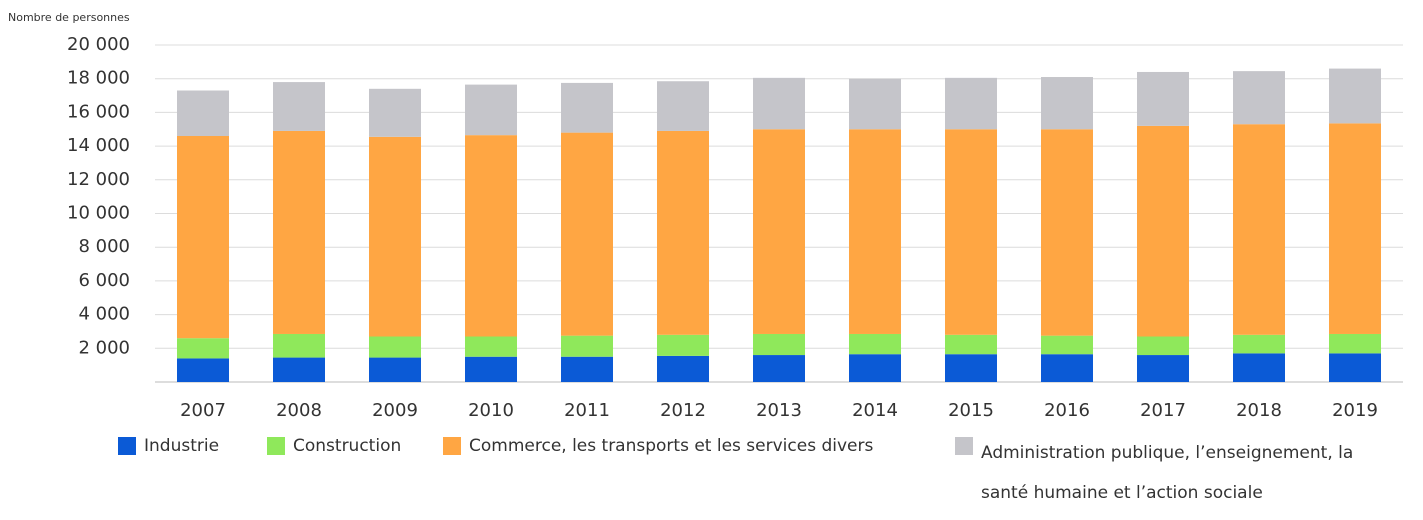  Describe the element at coordinates (182, 446) in the screenshot. I see `legend-label: Industrie` at that location.